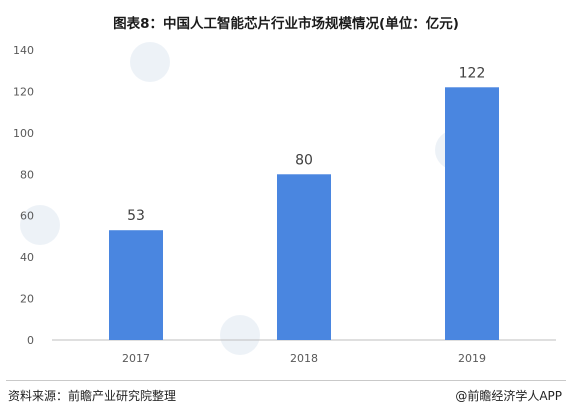 The image size is (572, 413). What do you see at coordinates (514, 396) in the screenshot?
I see `publisher-name: 前瞻经济学人APP` at bounding box center [514, 396].